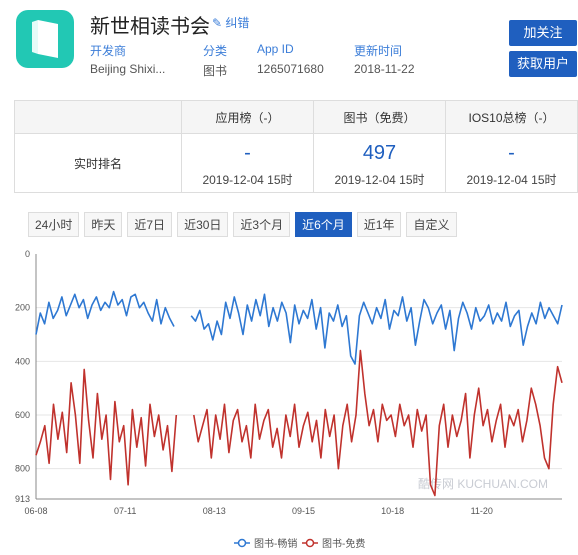 The image size is (578, 555). I want to click on tab-1y: 近1年, so click(379, 224).